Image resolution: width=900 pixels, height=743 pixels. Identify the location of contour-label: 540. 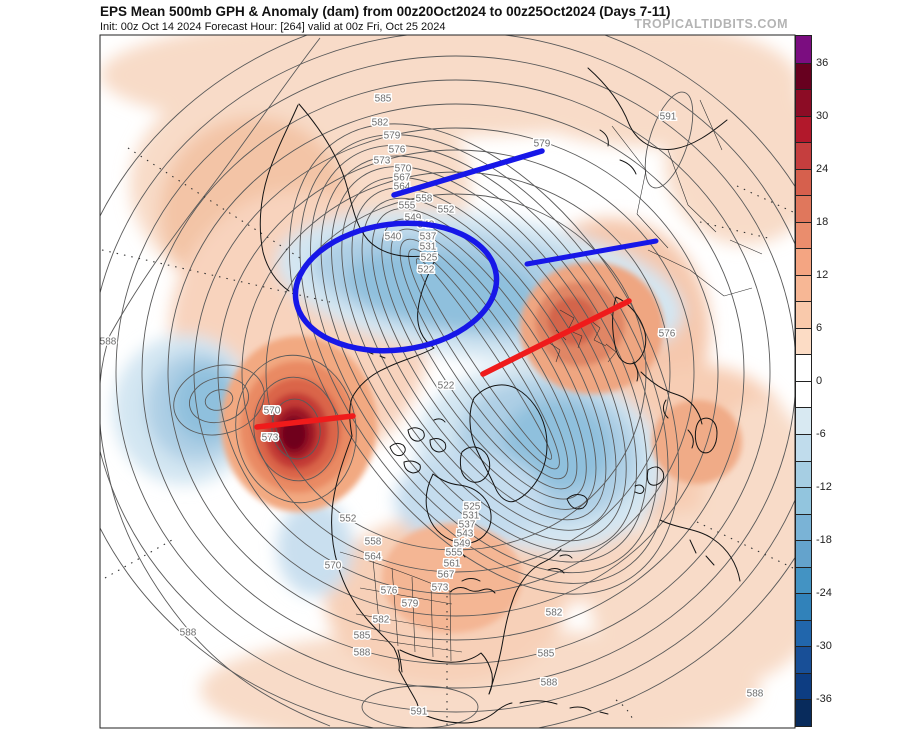
(393, 237).